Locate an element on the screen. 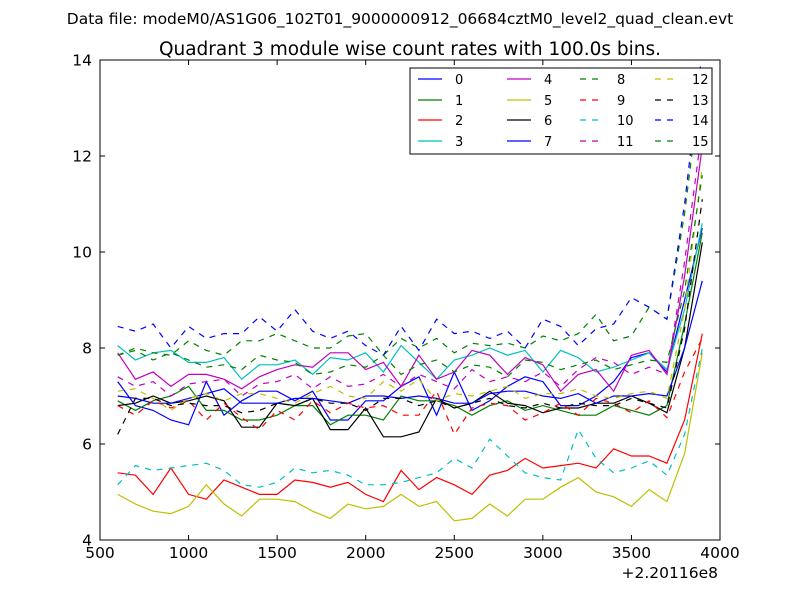 Image resolution: width=800 pixels, height=600 pixels. y-tick-label: 12 is located at coordinates (82, 157).